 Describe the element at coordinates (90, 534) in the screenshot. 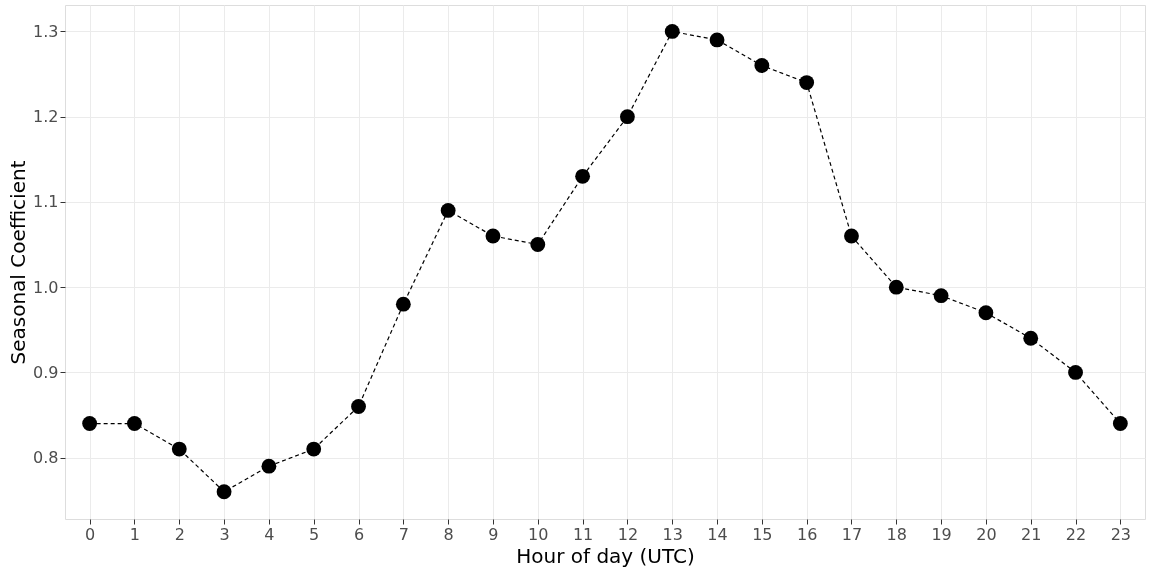

I see `x-tick-label: 0` at that location.